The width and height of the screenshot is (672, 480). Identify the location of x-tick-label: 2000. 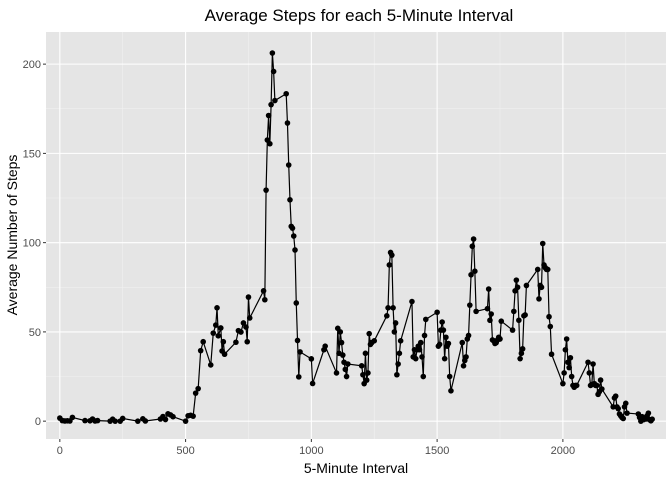
(563, 451).